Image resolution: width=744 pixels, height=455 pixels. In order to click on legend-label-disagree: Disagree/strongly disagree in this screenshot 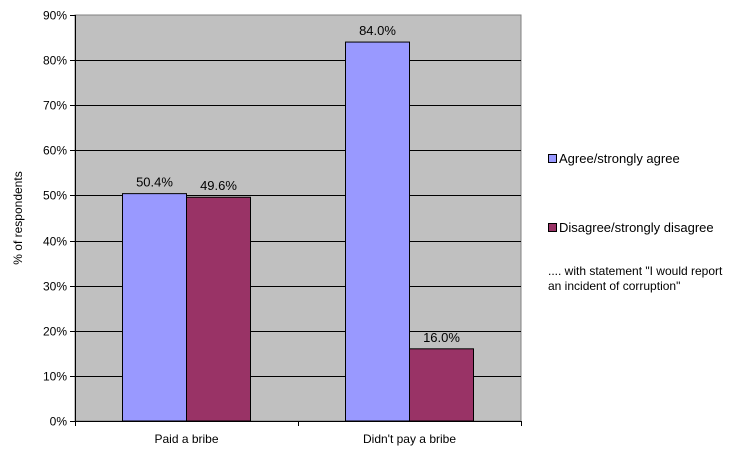, I will do `click(636, 227)`.